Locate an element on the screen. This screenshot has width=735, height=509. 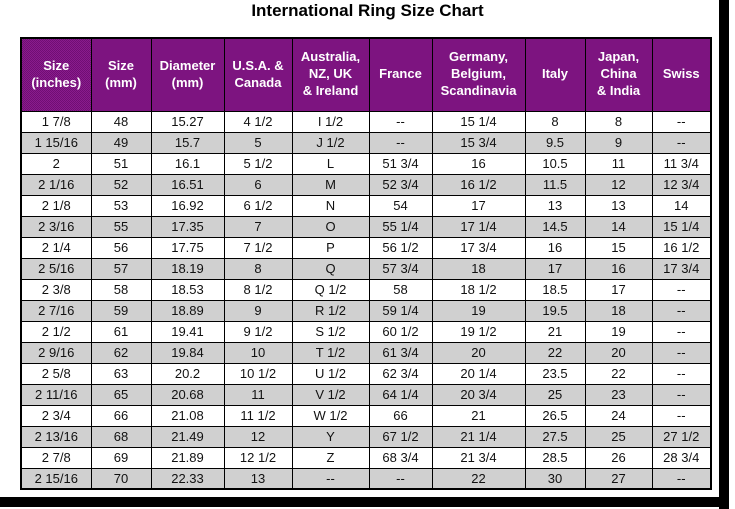
table-cell: 27.5 is located at coordinates (555, 436).